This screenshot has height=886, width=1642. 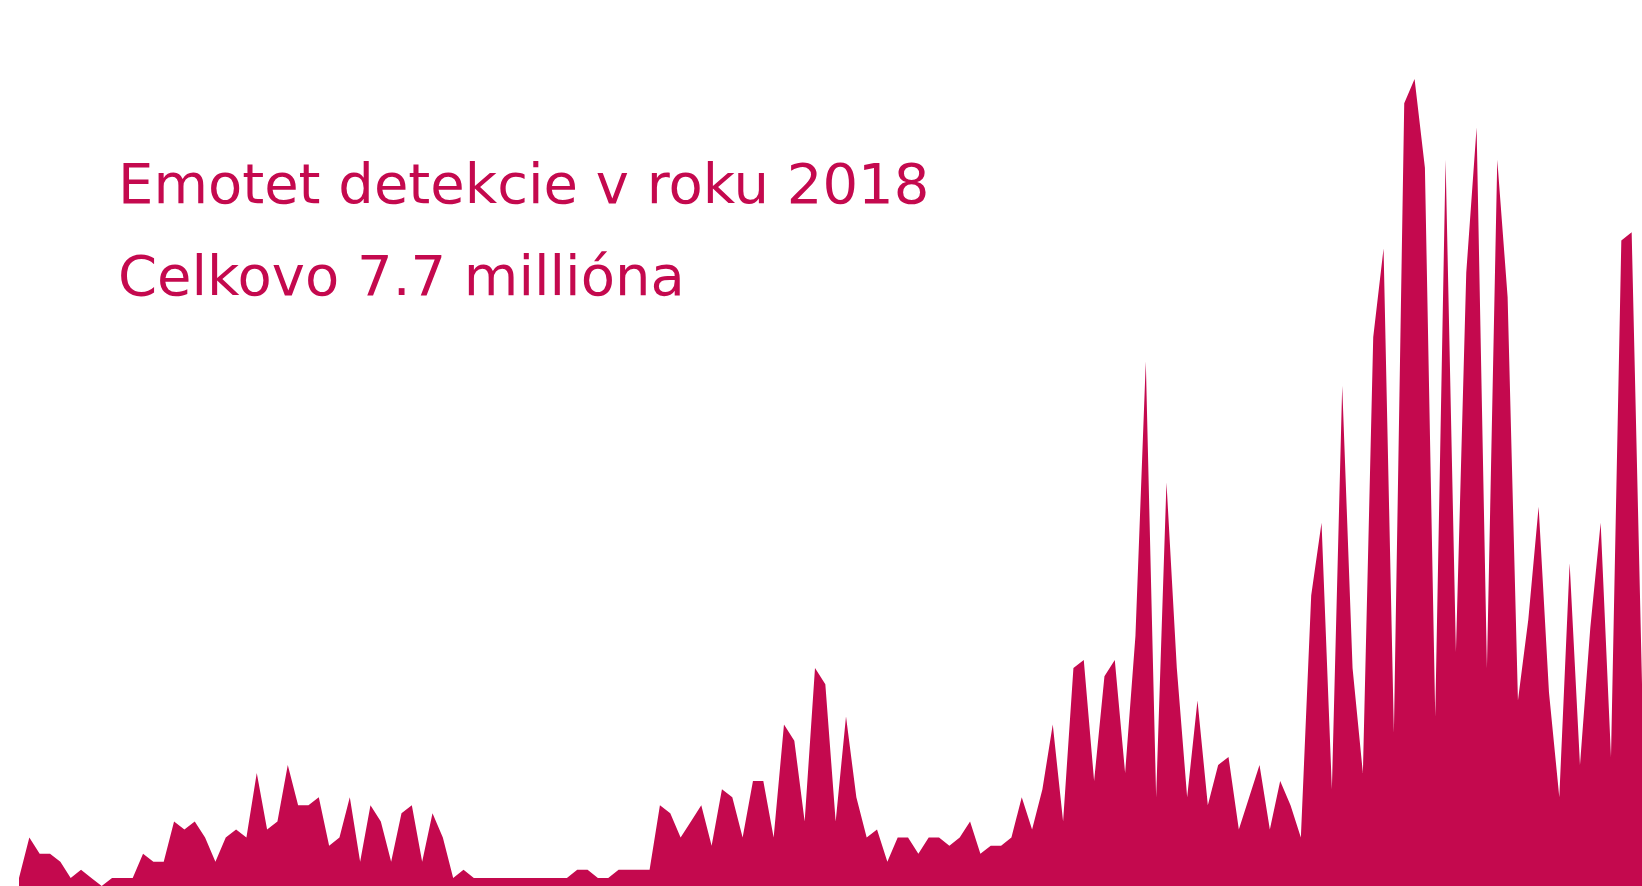 What do you see at coordinates (524, 184) in the screenshot?
I see `text: Emotet detekcie v roku 2018` at bounding box center [524, 184].